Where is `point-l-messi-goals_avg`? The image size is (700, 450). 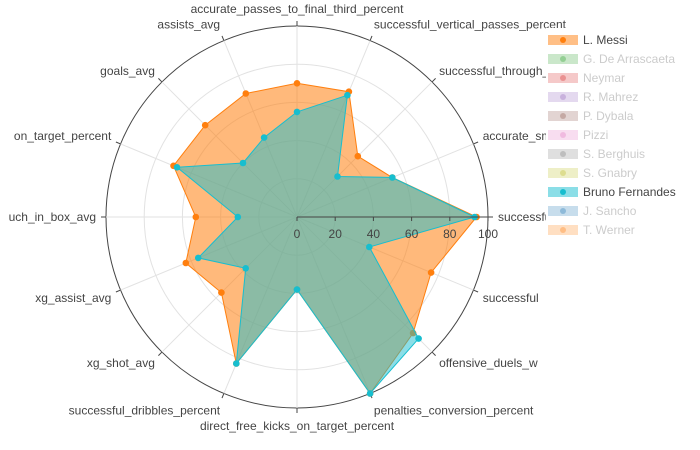
point-l-messi-goals_avg is located at coordinates (205, 125).